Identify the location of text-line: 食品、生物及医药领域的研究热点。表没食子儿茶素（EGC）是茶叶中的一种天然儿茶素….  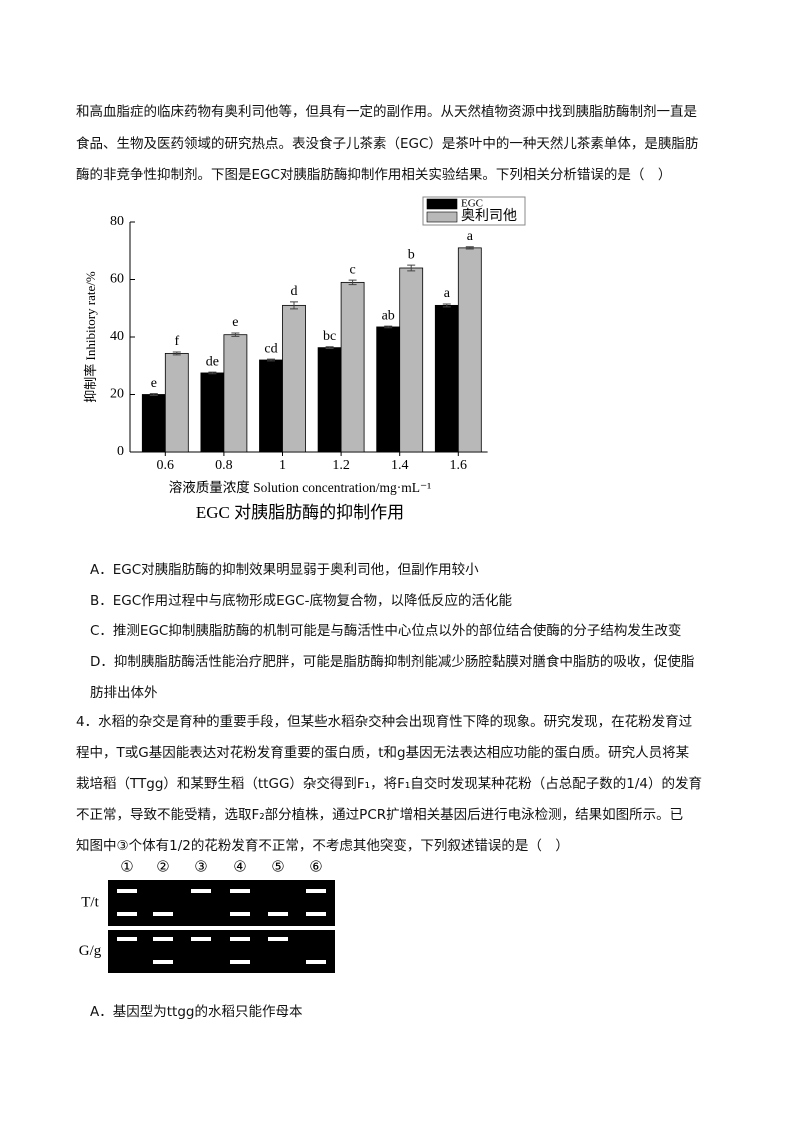
(387, 143).